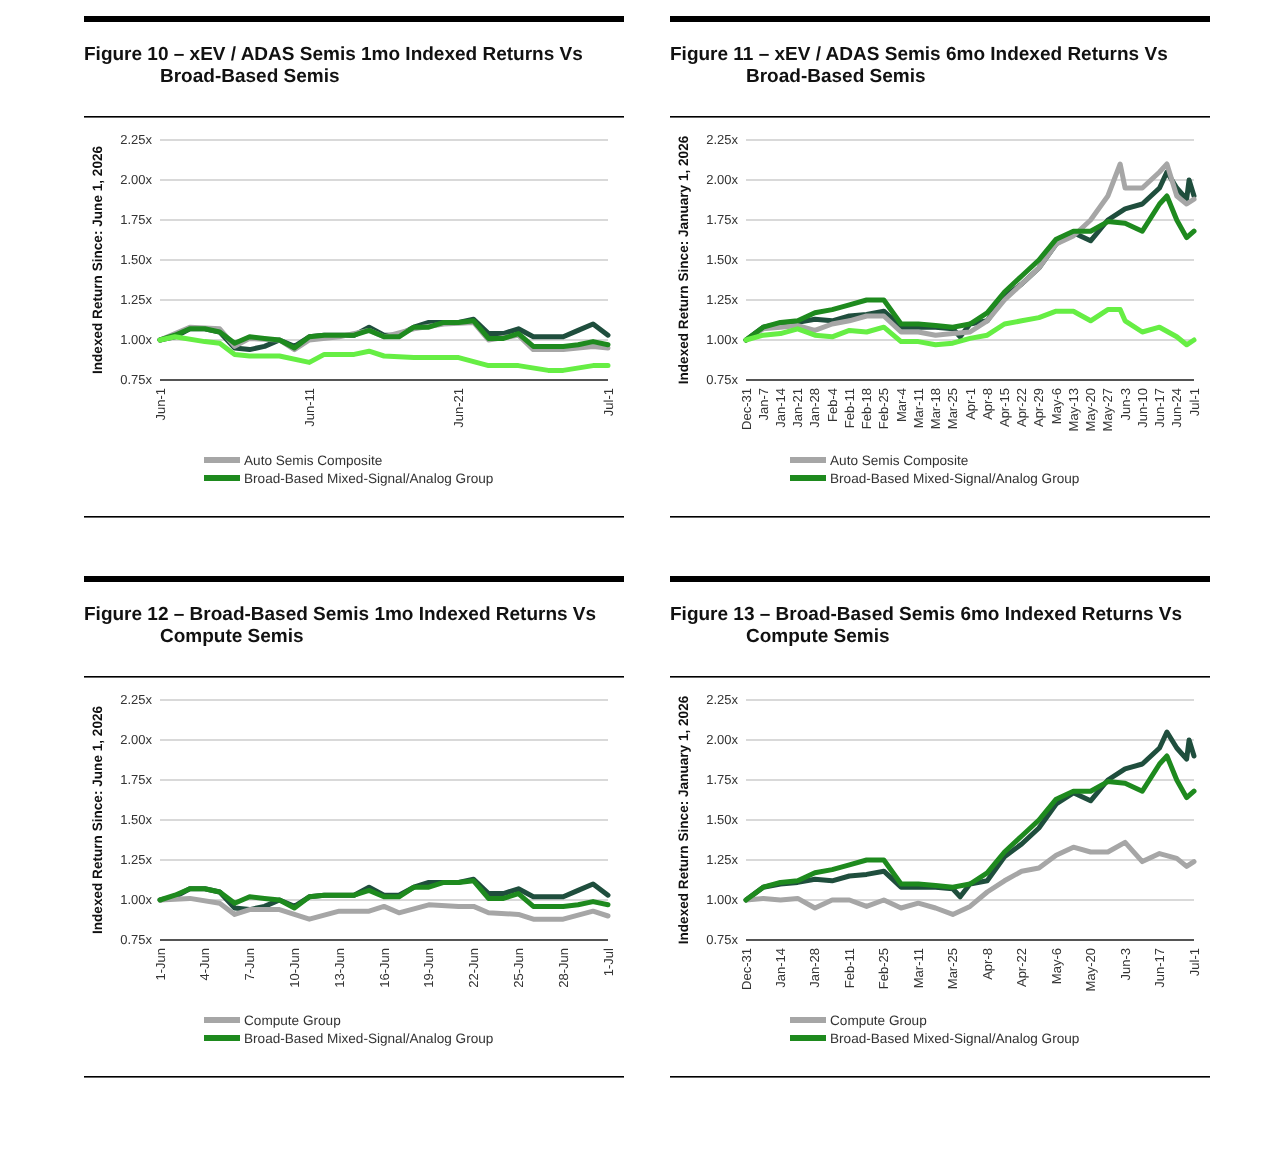  What do you see at coordinates (333, 66) in the screenshot?
I see `chart-title: Figure 10 – xEV / ADAS Semis 1mo Indexed Returns Vs Broad-Based Semis` at bounding box center [333, 66].